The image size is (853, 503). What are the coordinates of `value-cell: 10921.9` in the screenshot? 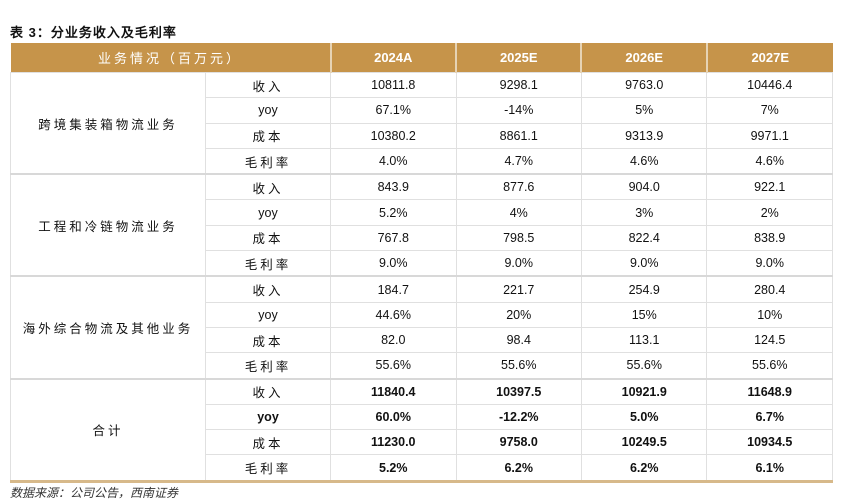 It's located at (644, 391).